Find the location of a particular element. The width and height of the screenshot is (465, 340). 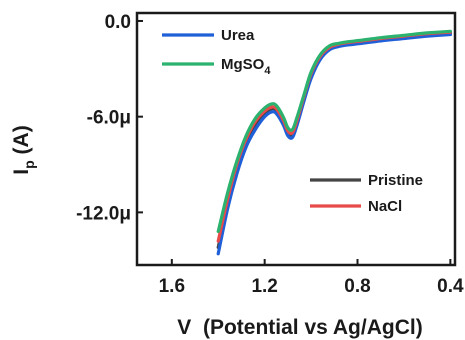

x-tick-label: 1.6 is located at coordinates (172, 286).